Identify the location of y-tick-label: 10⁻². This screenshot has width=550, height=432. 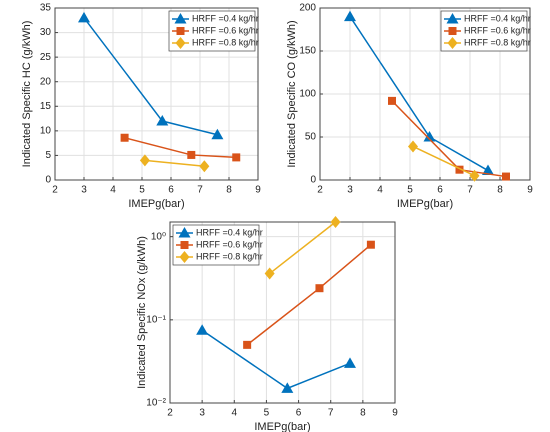
(156, 403).